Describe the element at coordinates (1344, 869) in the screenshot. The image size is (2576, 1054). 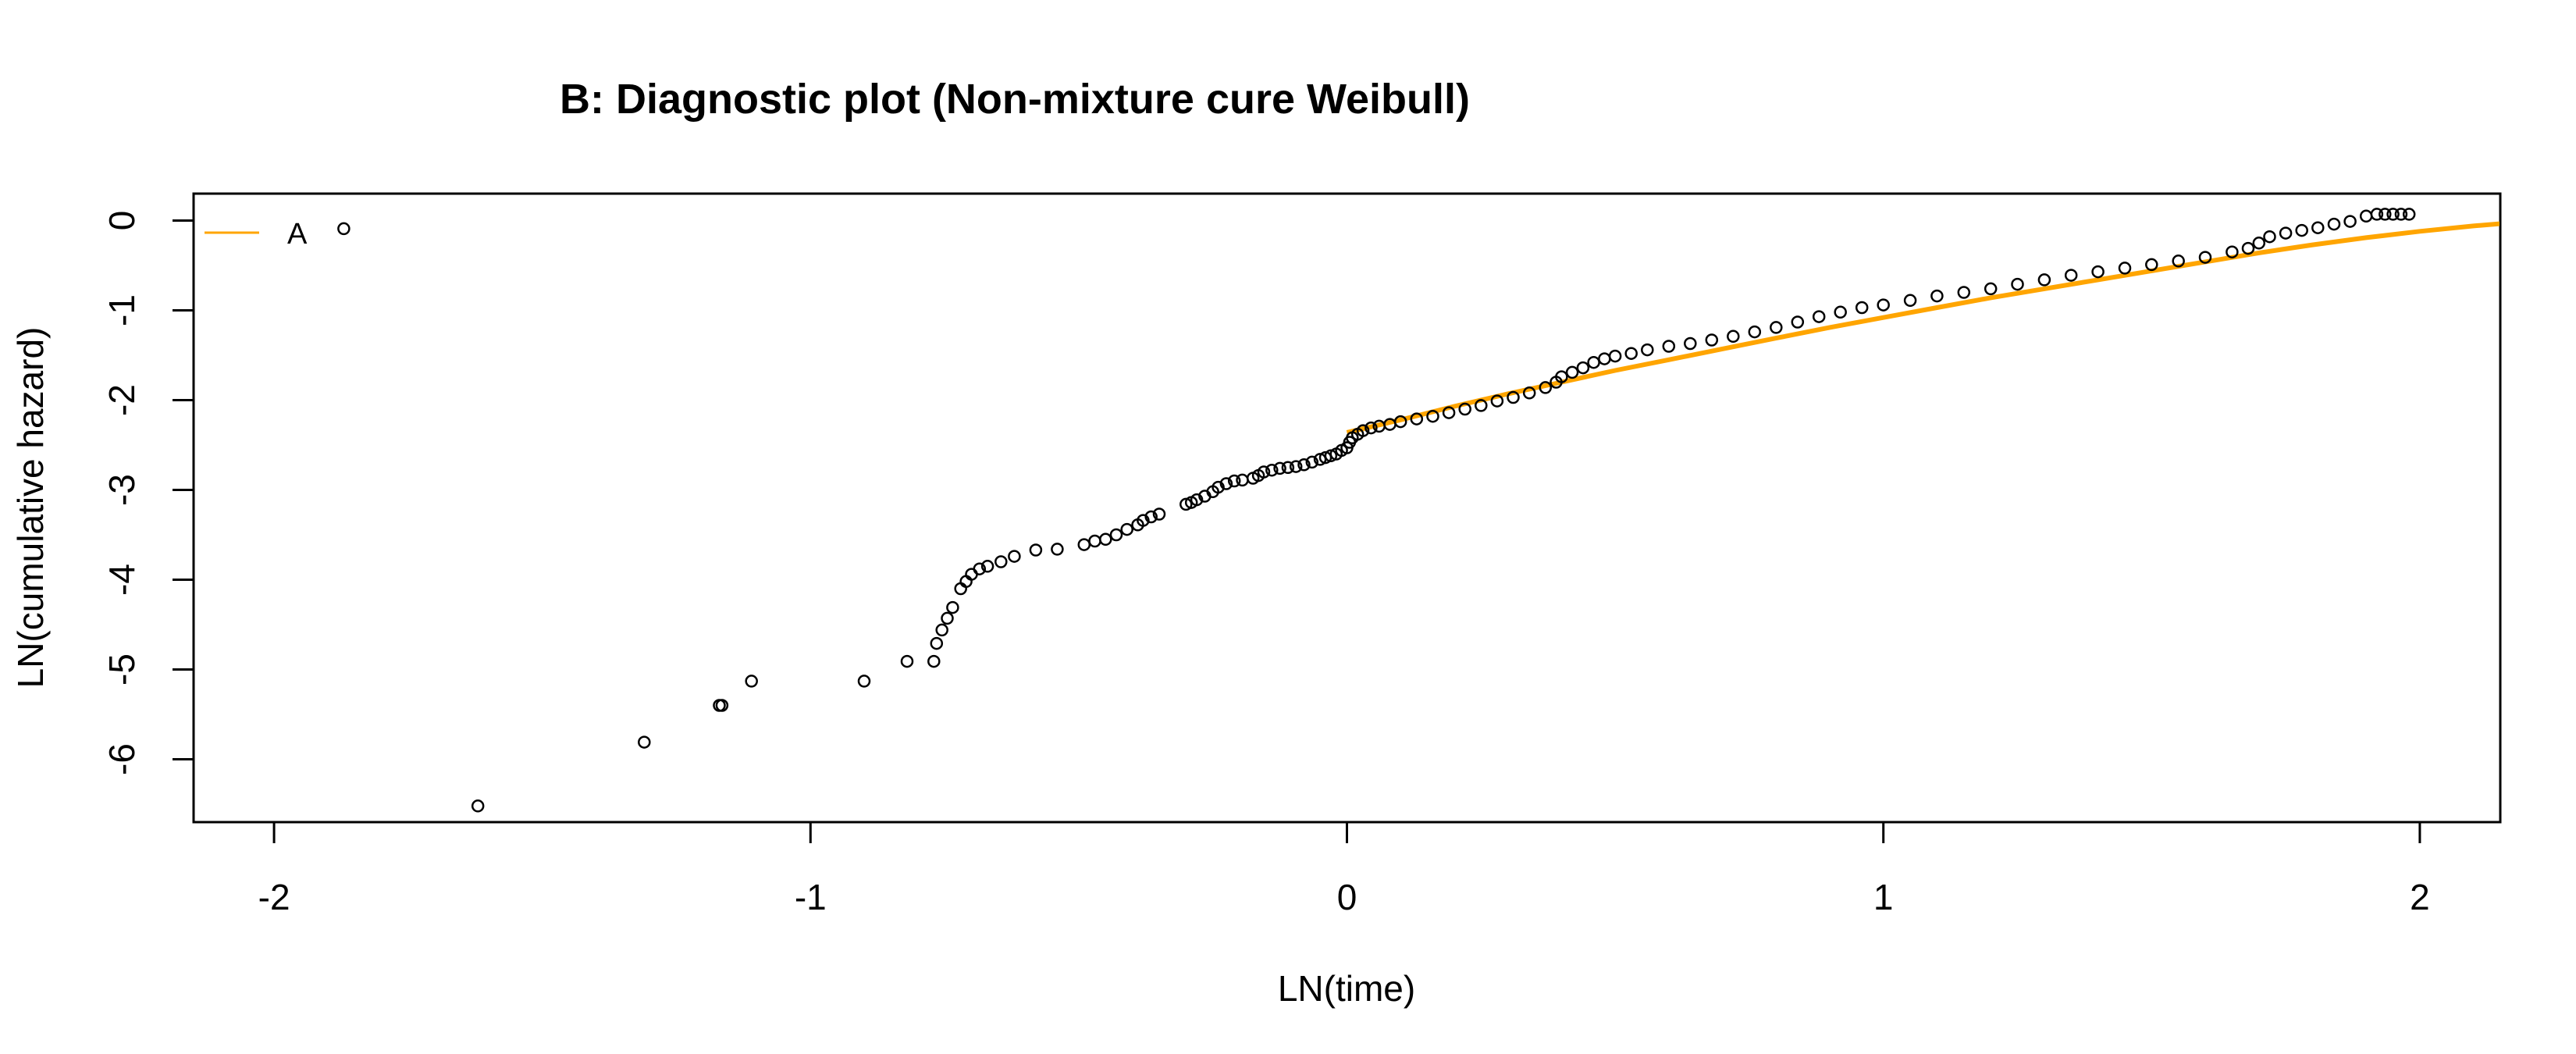
I see `x-axis: -2 -1 0 1 2` at that location.